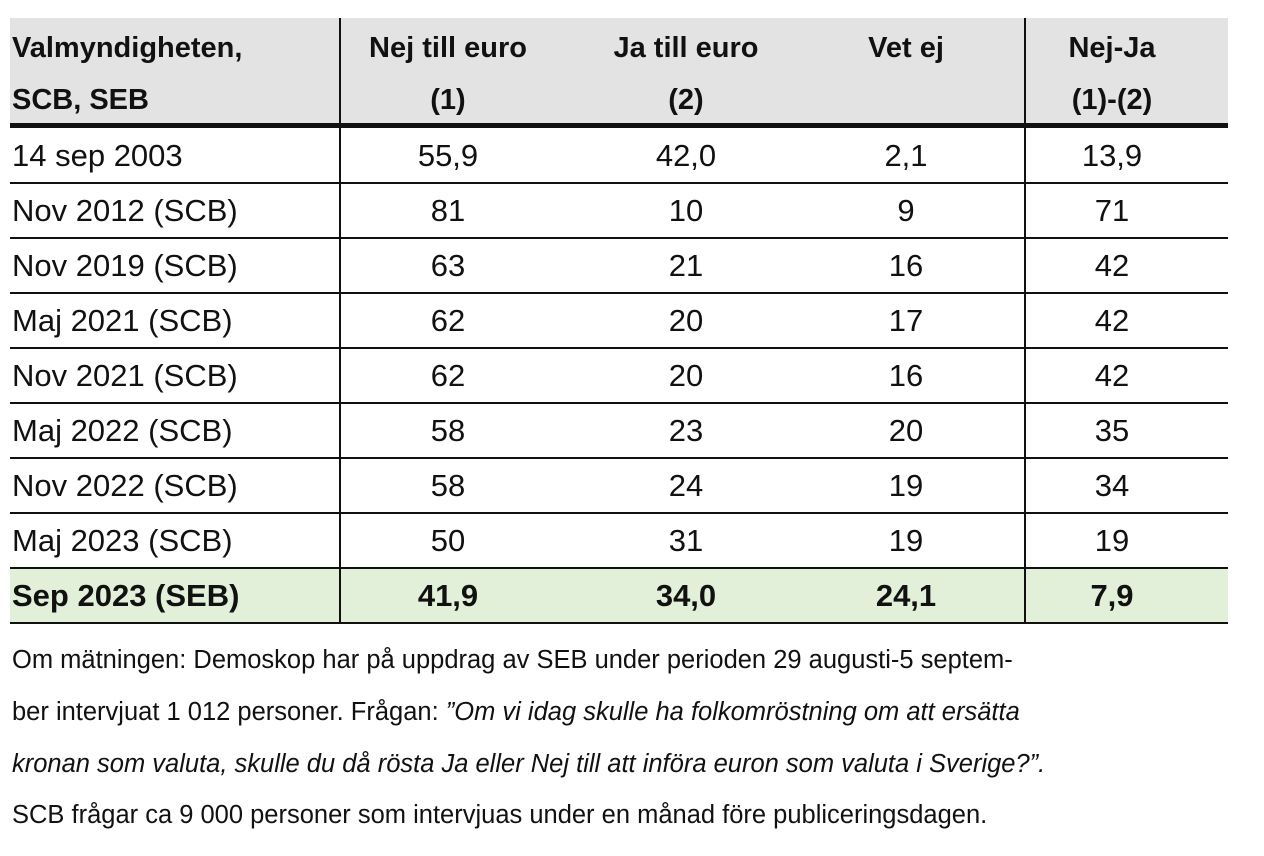 This screenshot has width=1264, height=856. What do you see at coordinates (1112, 430) in the screenshot?
I see `table-cell: 35` at bounding box center [1112, 430].